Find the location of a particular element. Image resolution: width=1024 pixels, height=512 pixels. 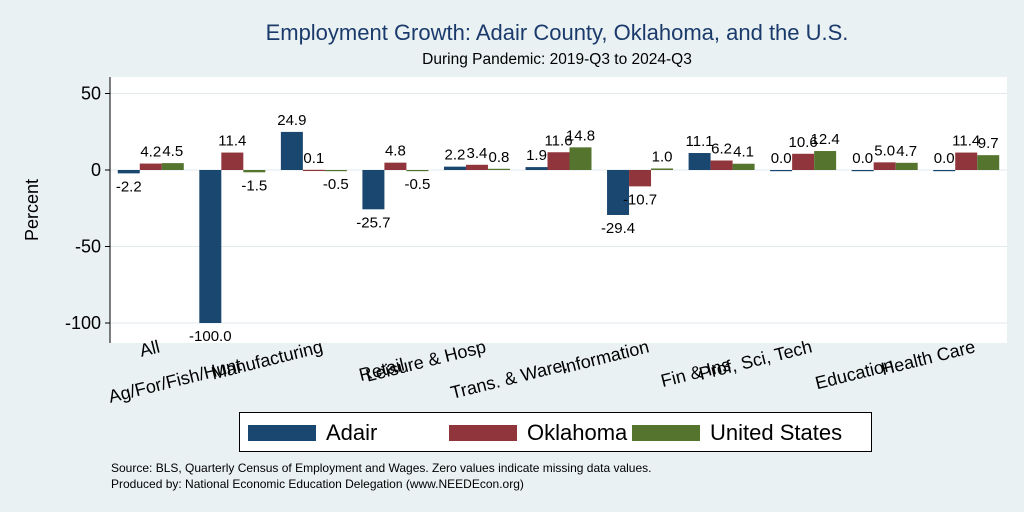

bar-united-states-retail is located at coordinates (417, 171).